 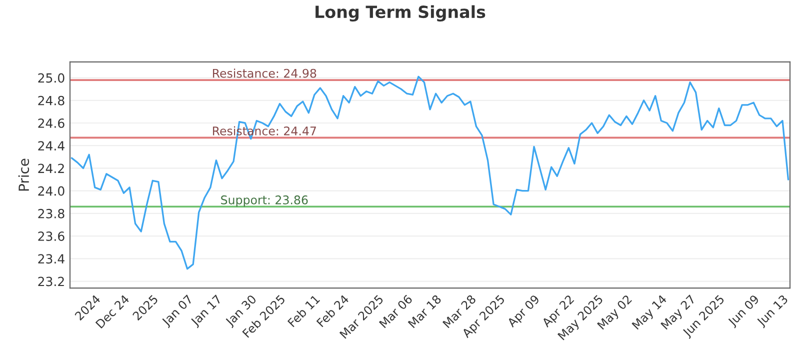 I want to click on y-tick-label: 23.6, so click(x=51, y=236).